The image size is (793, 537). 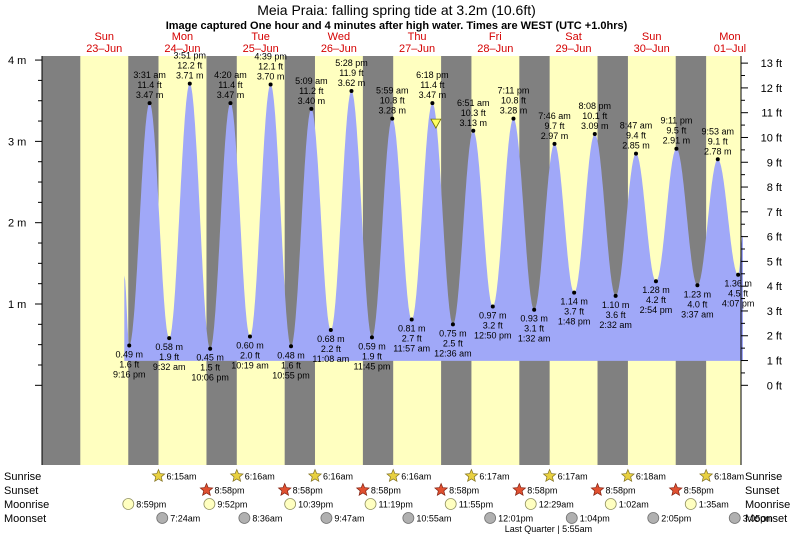 What do you see at coordinates (636, 146) in the screenshot?
I see `high-tide-height-m: 2.85 m` at bounding box center [636, 146].